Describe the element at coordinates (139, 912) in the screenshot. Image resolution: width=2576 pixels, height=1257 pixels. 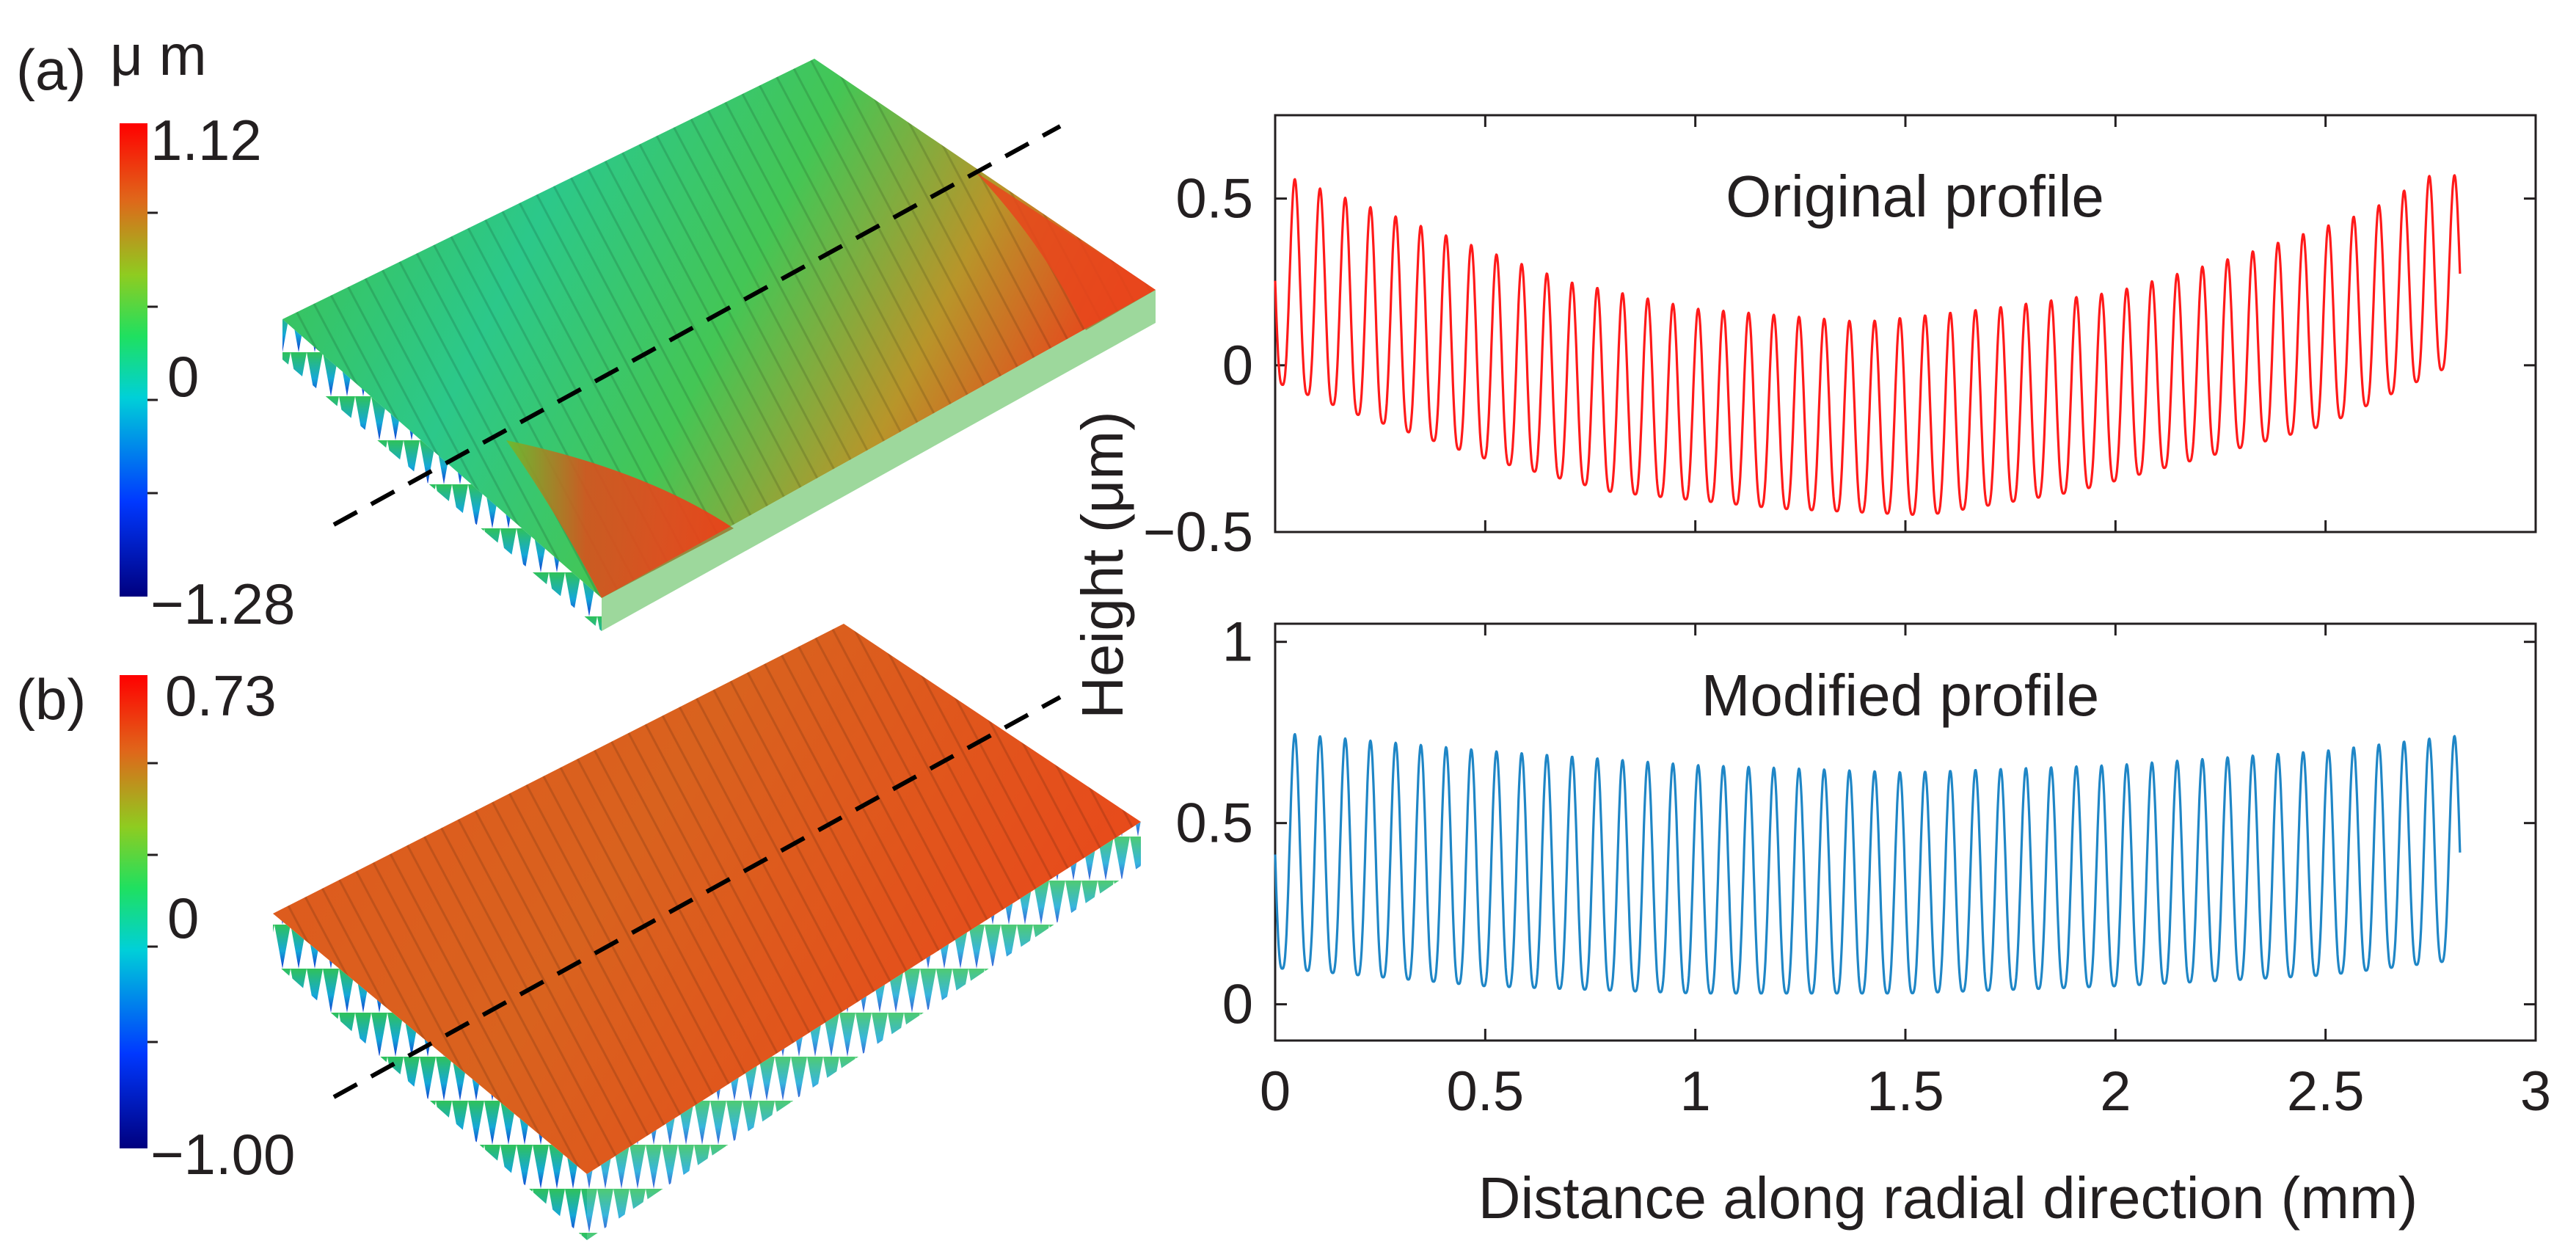
I see `colorbar-b` at that location.